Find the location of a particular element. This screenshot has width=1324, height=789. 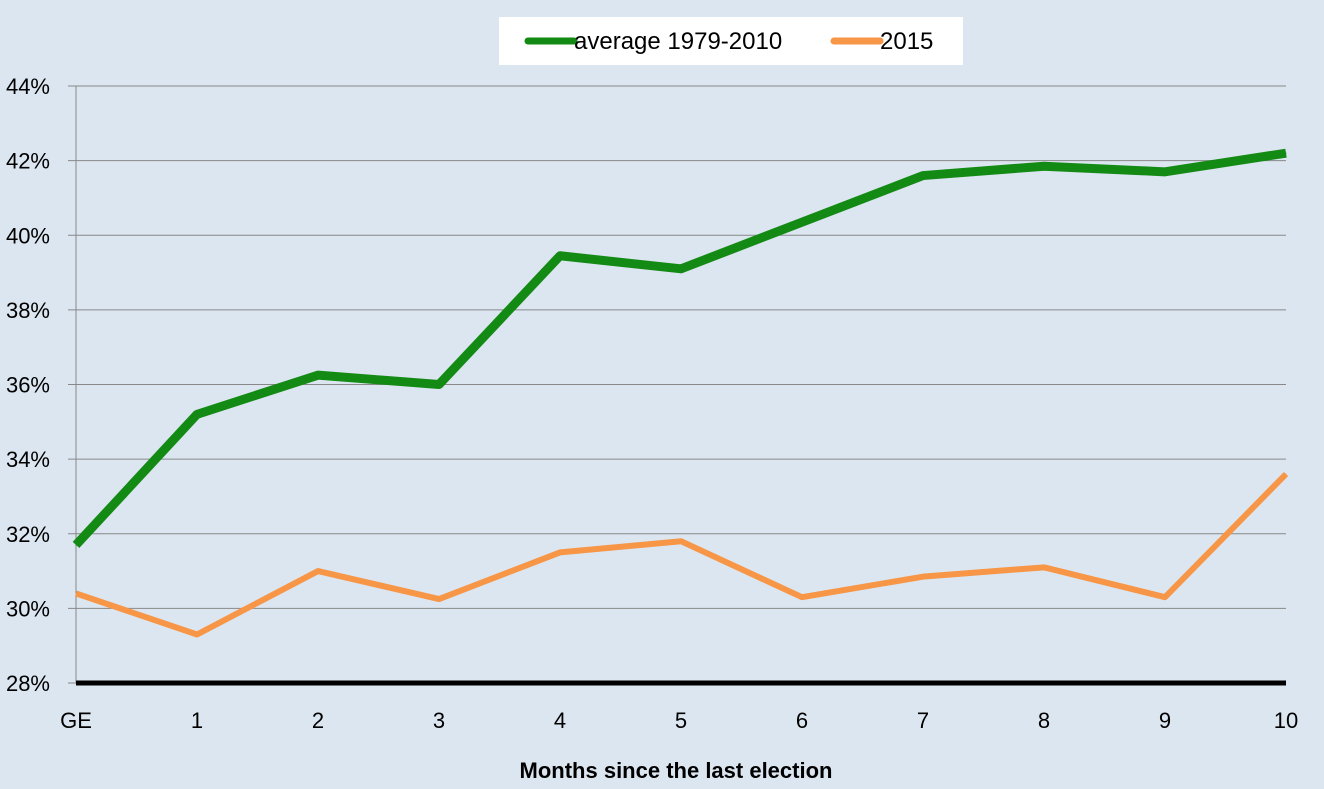

x-tick-label: 10 is located at coordinates (1286, 720).